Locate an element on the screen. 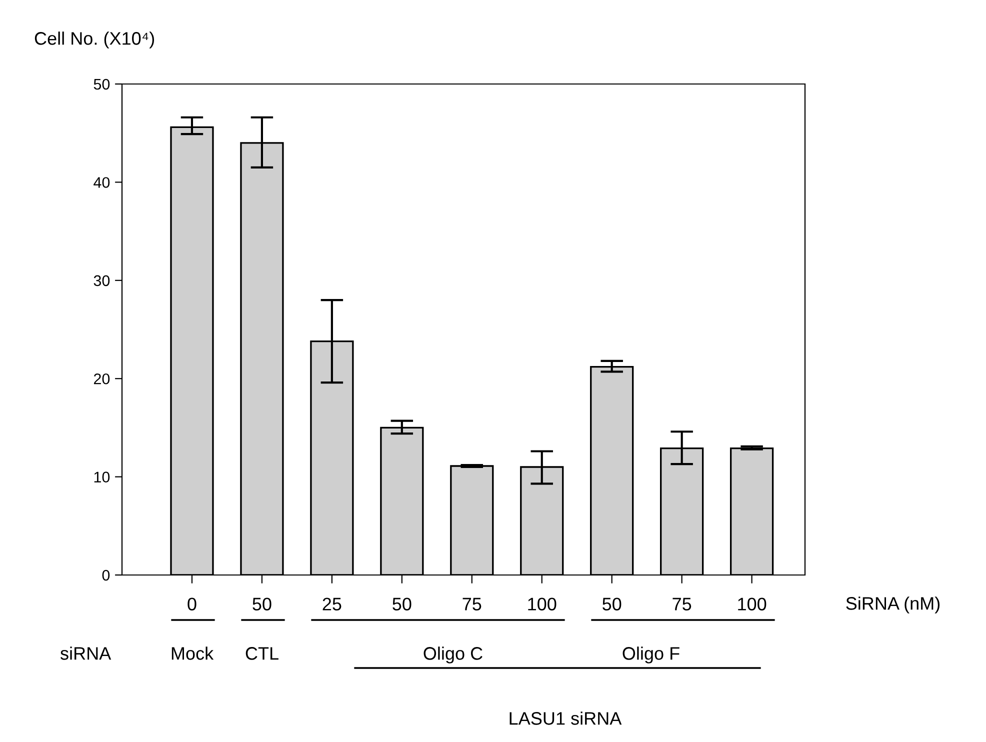  text: Oligo C is located at coordinates (453, 655).